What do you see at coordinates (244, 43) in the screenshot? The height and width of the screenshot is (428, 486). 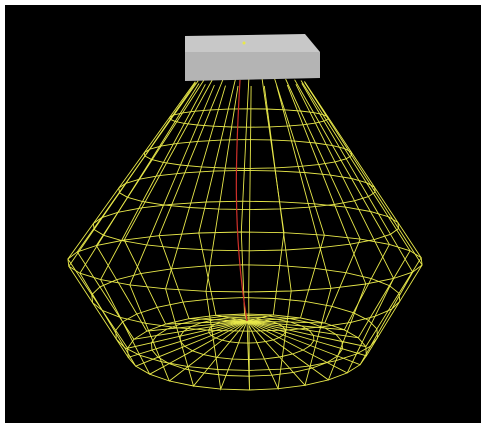 I see `box-marker` at bounding box center [244, 43].